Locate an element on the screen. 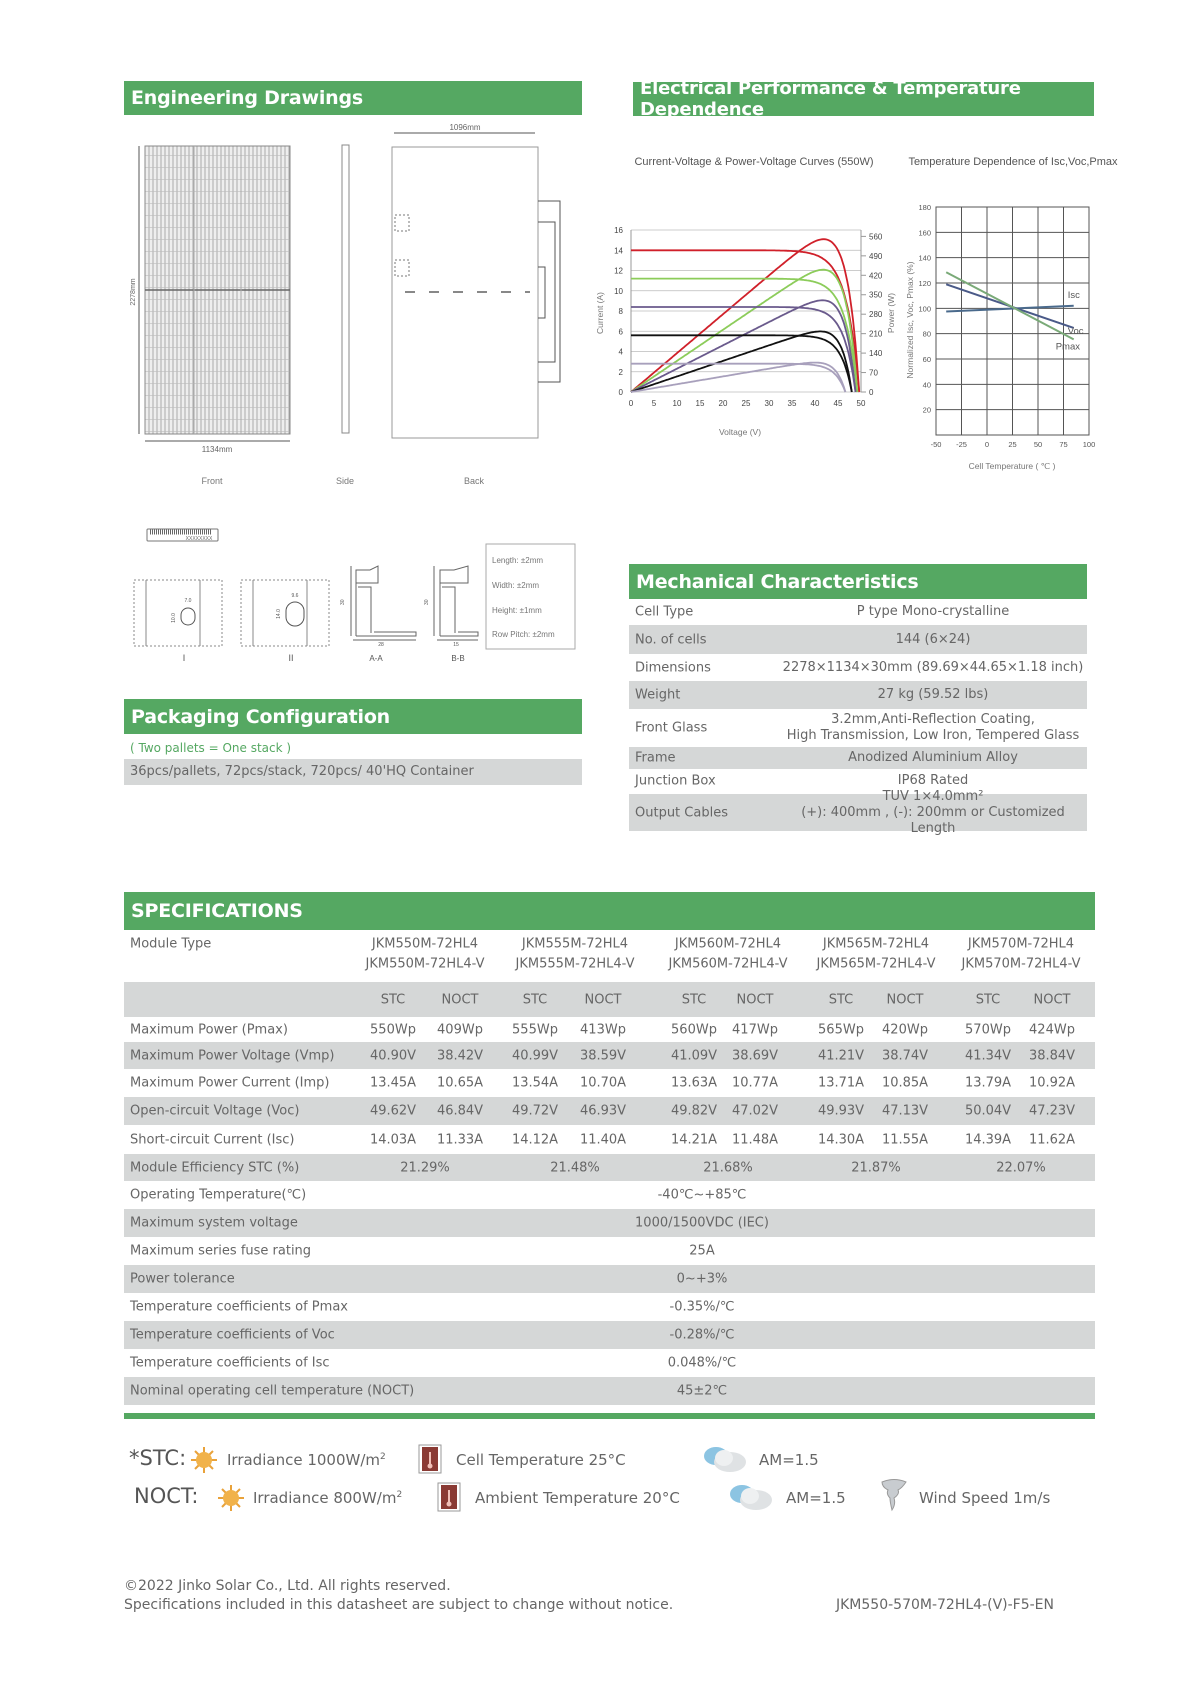  spec-label: Maximum Power Voltage (Vmp) is located at coordinates (232, 1055).